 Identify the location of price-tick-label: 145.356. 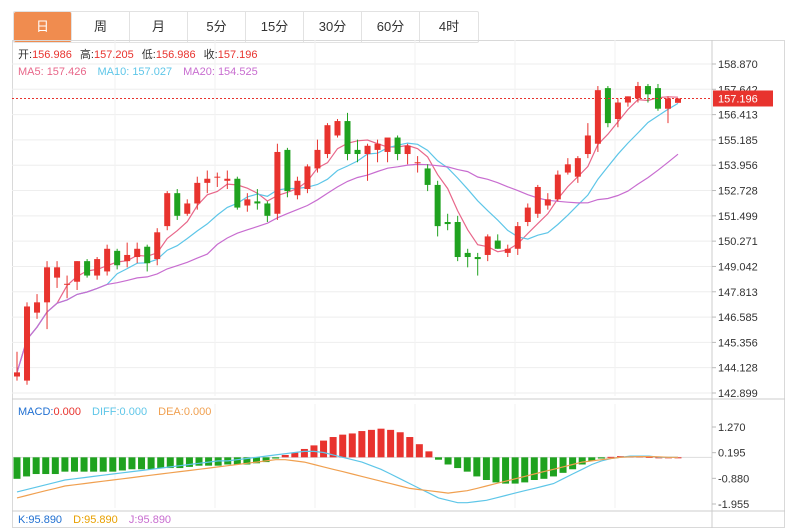
(738, 343).